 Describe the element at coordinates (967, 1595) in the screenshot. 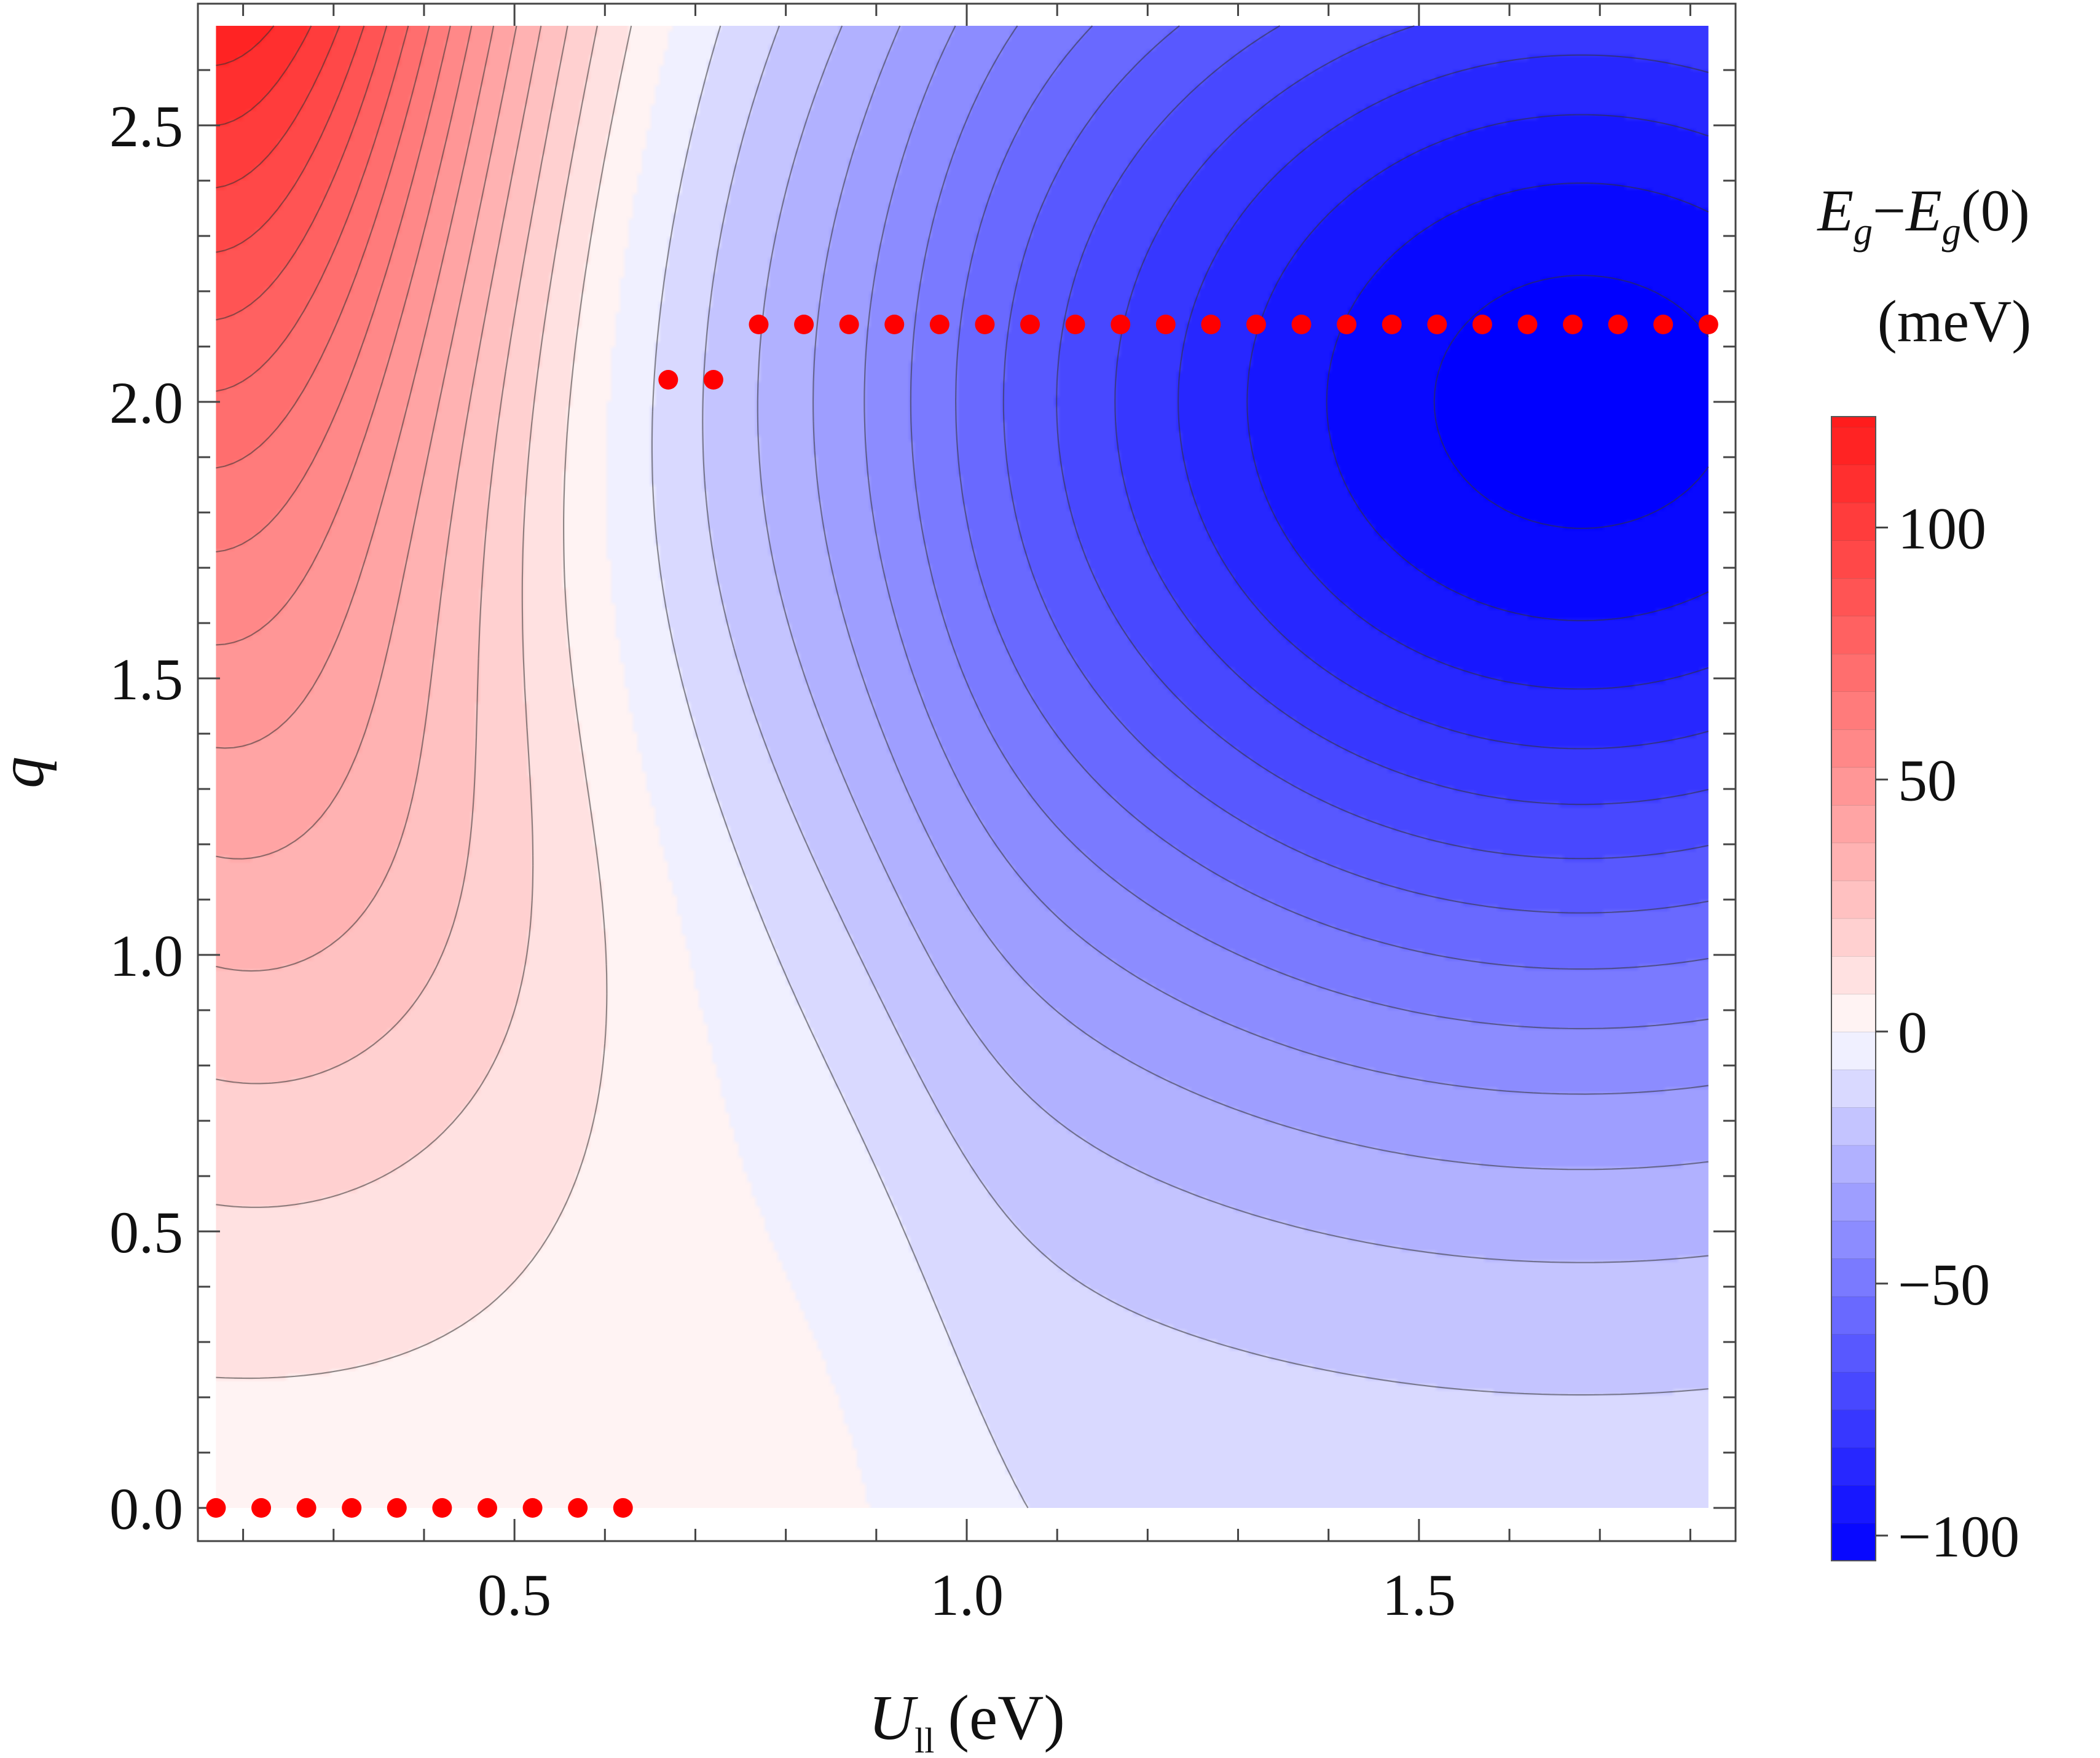

I see `x-tick-label: 1.0` at that location.